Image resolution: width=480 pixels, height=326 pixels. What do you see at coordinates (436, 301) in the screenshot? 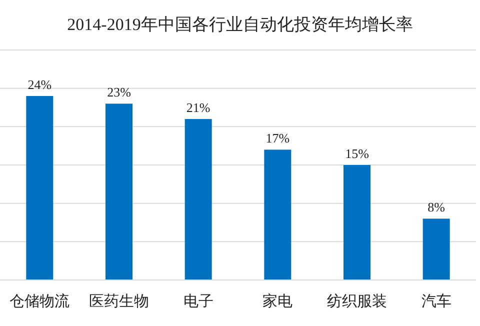
I see `x-tick-label: 汽车` at bounding box center [436, 301].